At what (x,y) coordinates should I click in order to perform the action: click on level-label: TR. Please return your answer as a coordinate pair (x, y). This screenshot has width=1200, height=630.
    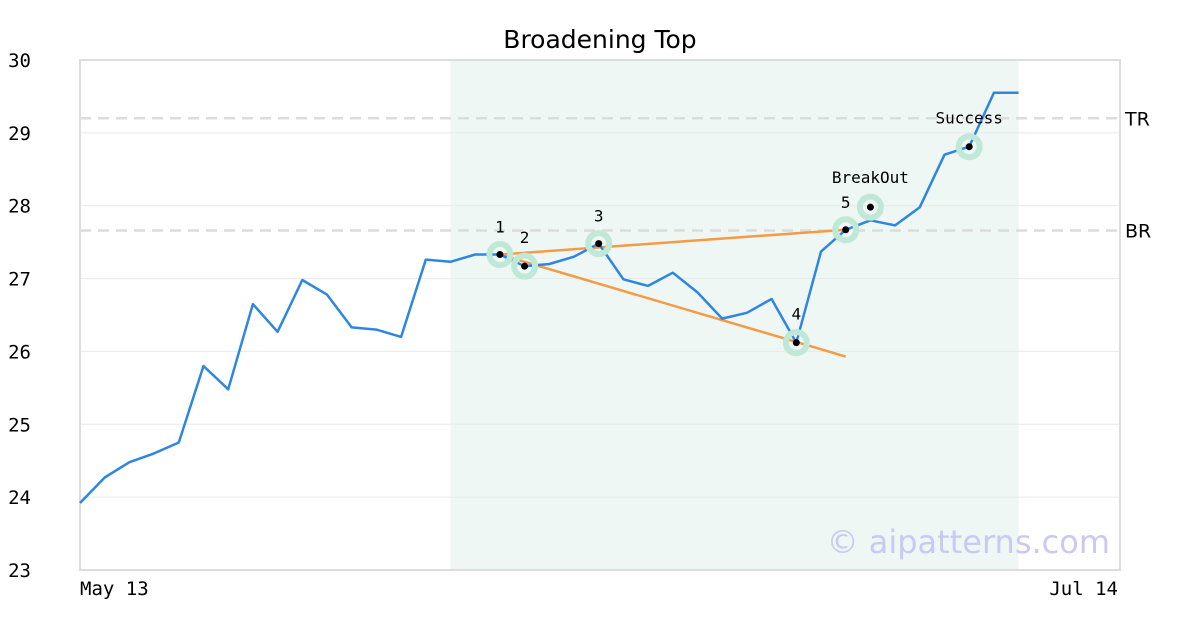
    Looking at the image, I should click on (1137, 119).